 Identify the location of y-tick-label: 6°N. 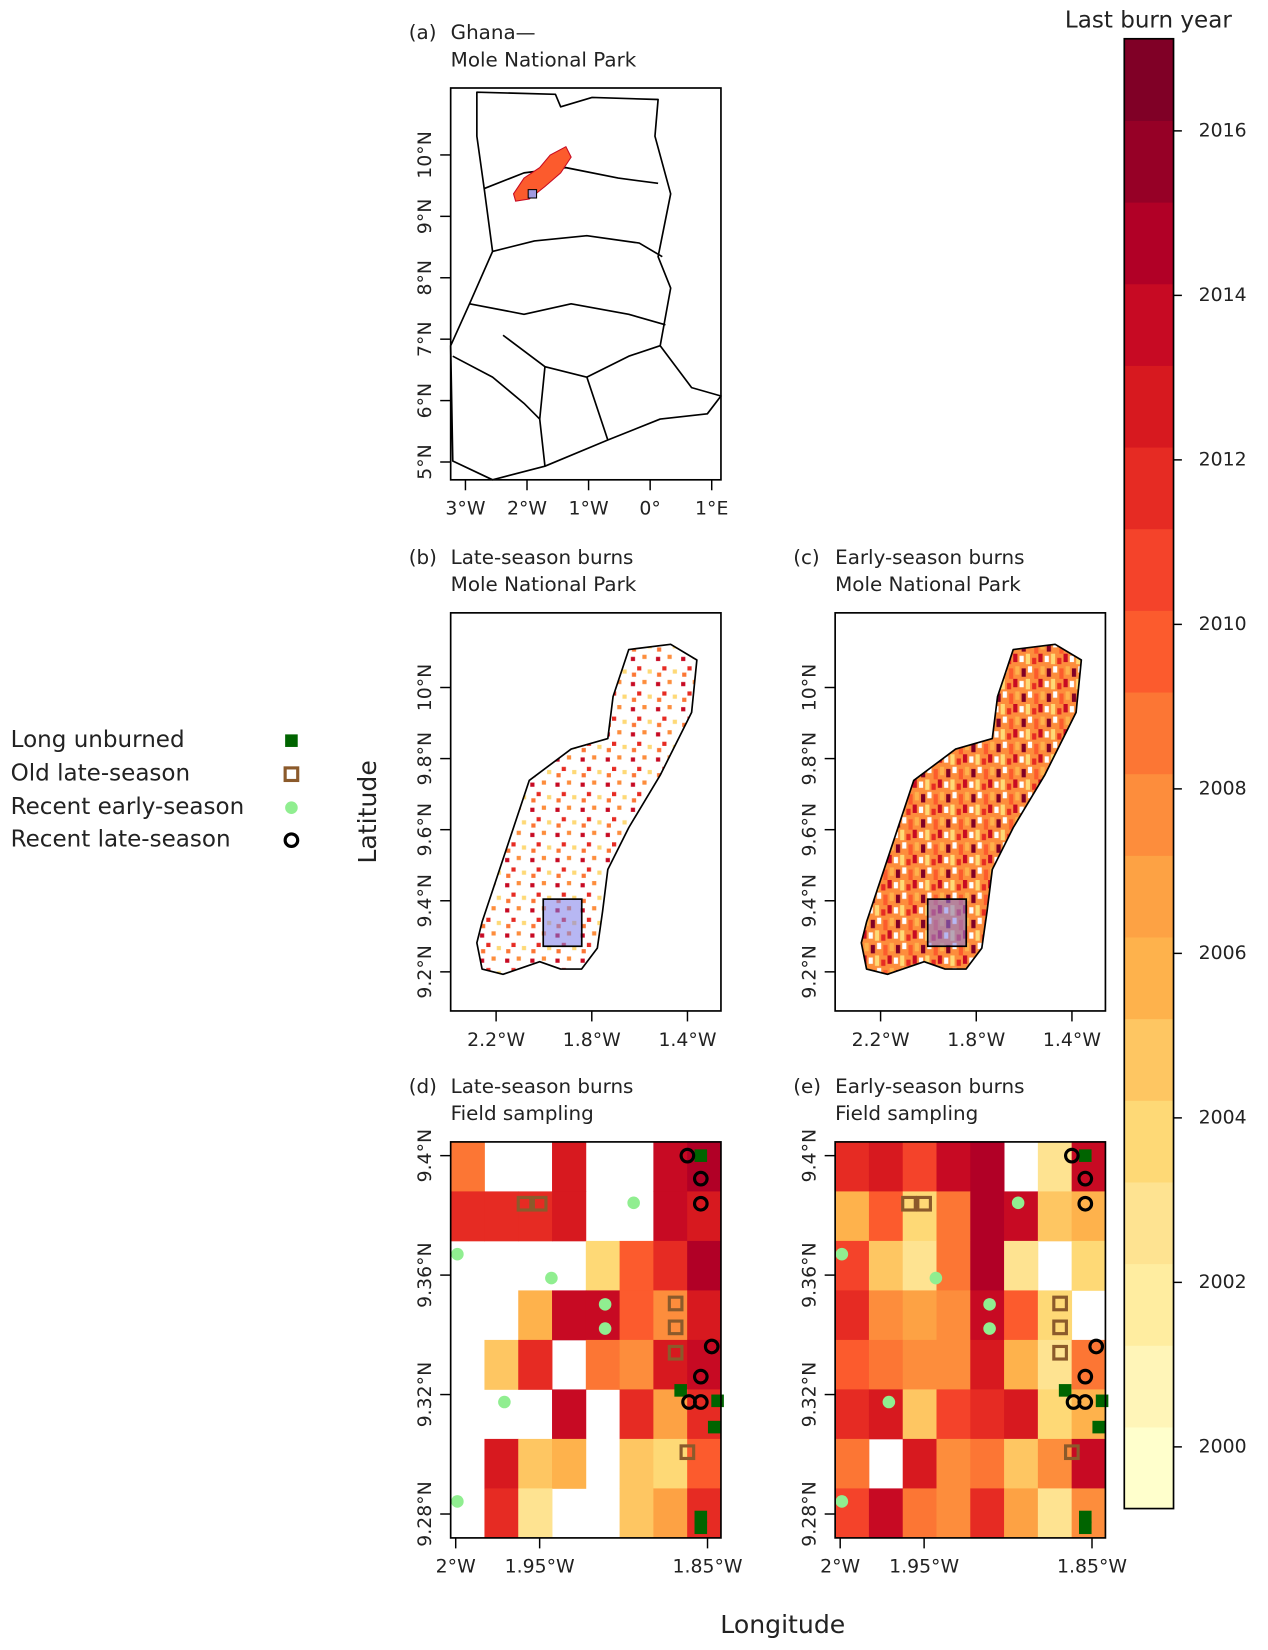
(425, 401).